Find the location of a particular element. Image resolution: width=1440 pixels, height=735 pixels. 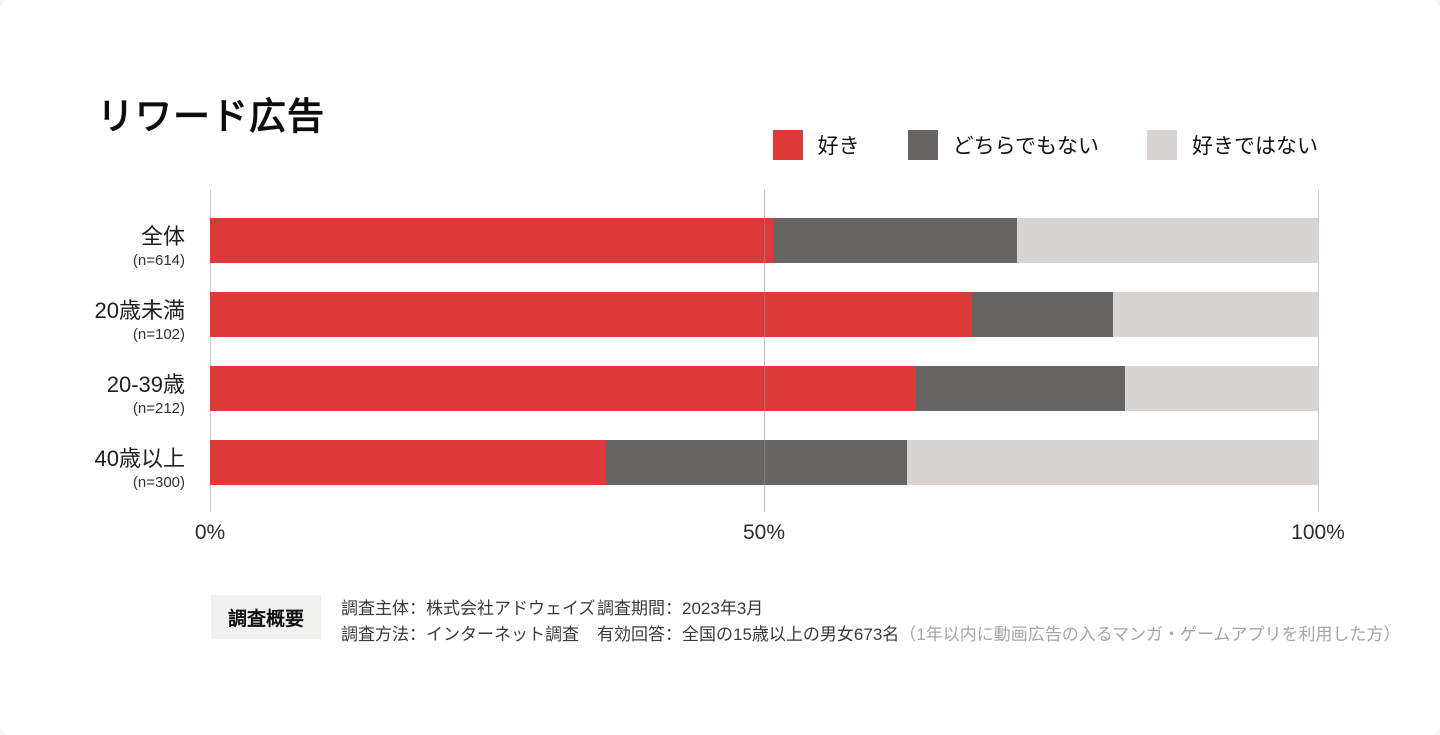

survey-respondents-note: （1年以内に動画広告の入るマンガ・ゲームアプリを利用した方） is located at coordinates (1150, 634).